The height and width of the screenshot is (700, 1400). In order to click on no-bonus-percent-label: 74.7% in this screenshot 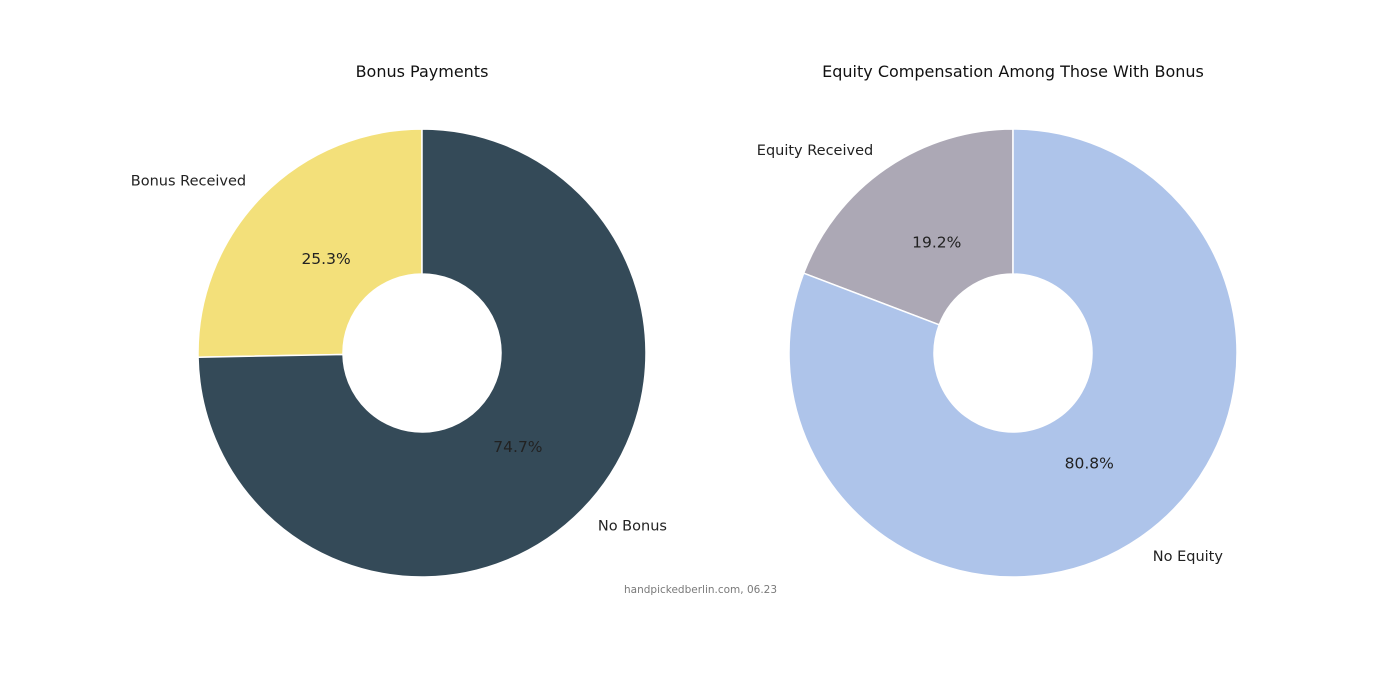, I will do `click(517, 447)`.